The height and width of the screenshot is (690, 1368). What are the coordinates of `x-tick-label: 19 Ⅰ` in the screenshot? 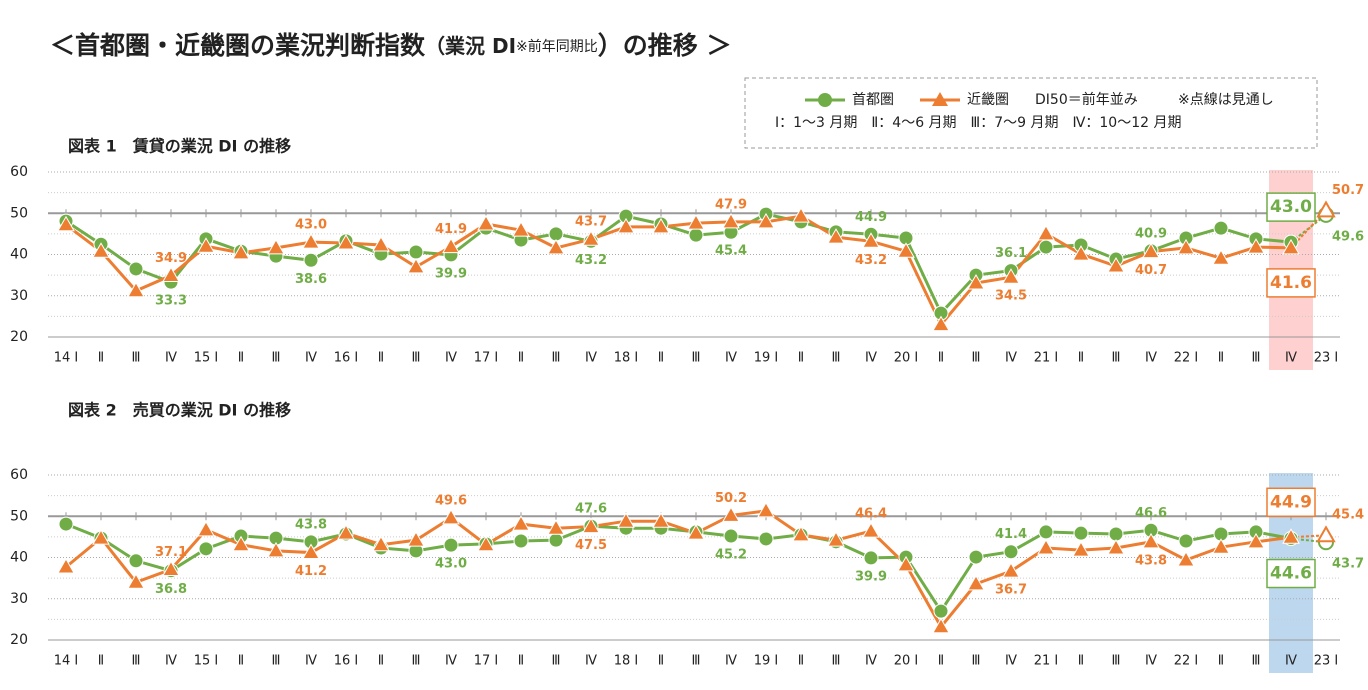 It's located at (766, 358).